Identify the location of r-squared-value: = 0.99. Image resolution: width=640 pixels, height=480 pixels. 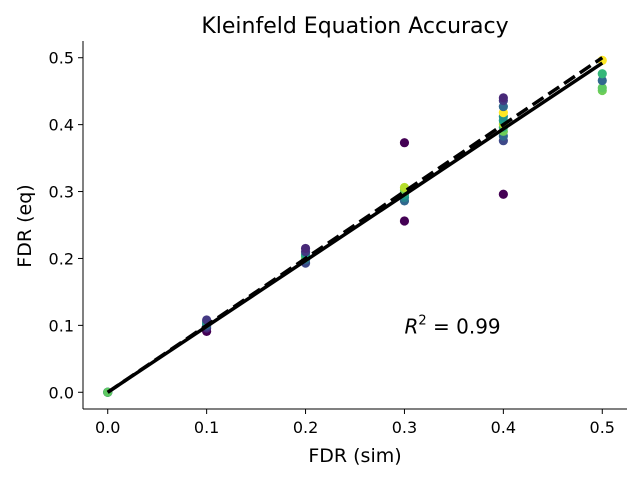
(464, 326).